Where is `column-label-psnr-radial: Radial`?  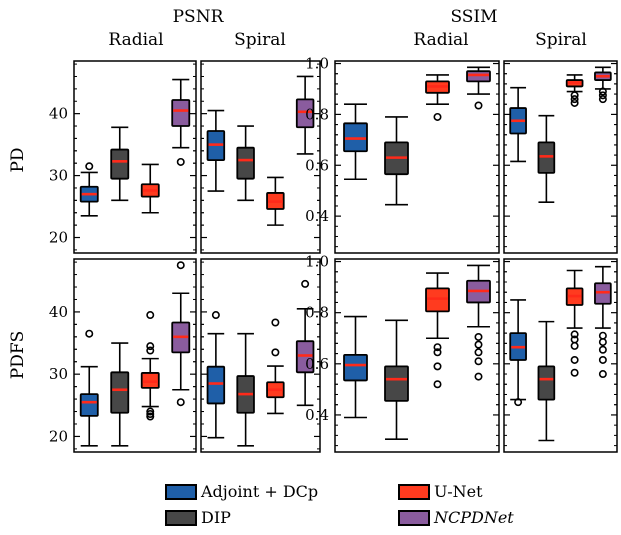
column-label-psnr-radial: Radial is located at coordinates (135, 40).